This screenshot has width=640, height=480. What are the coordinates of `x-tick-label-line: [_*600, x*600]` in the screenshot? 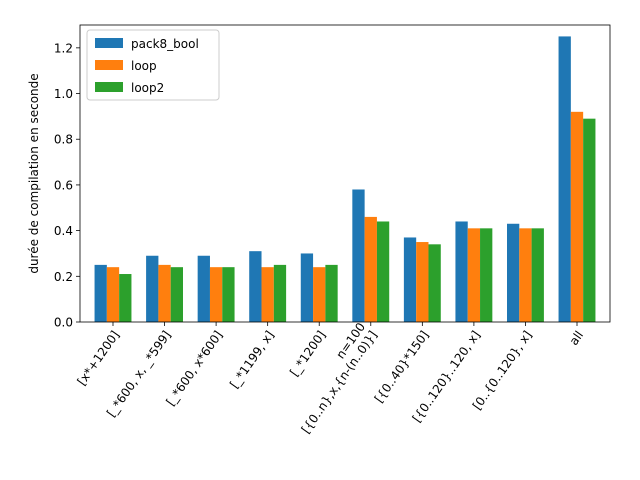 It's located at (194, 368).